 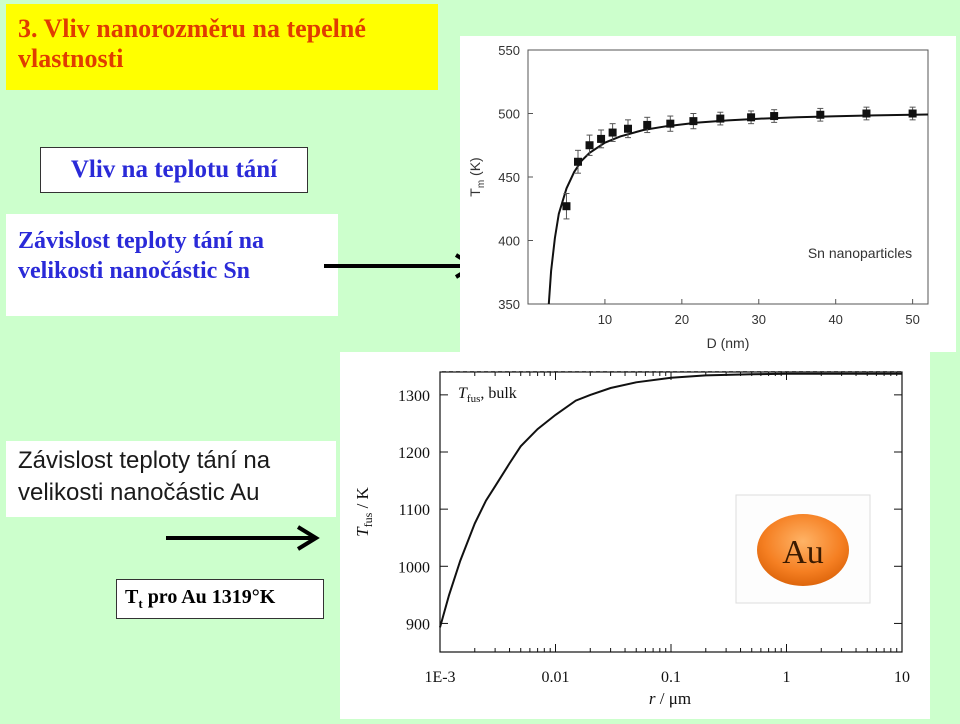 I want to click on au-y-tick-label: 1200, so click(x=414, y=453).